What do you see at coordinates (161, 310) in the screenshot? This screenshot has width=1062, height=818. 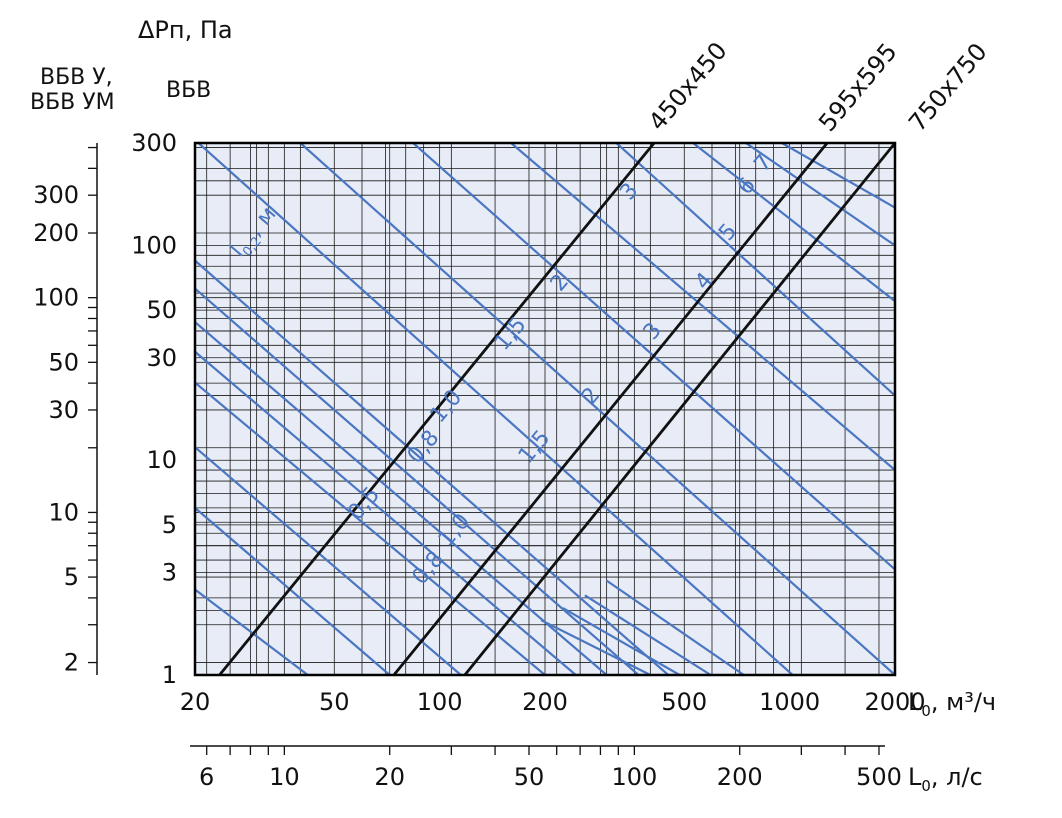 I see `y-inner-tick-label: 50` at bounding box center [161, 310].